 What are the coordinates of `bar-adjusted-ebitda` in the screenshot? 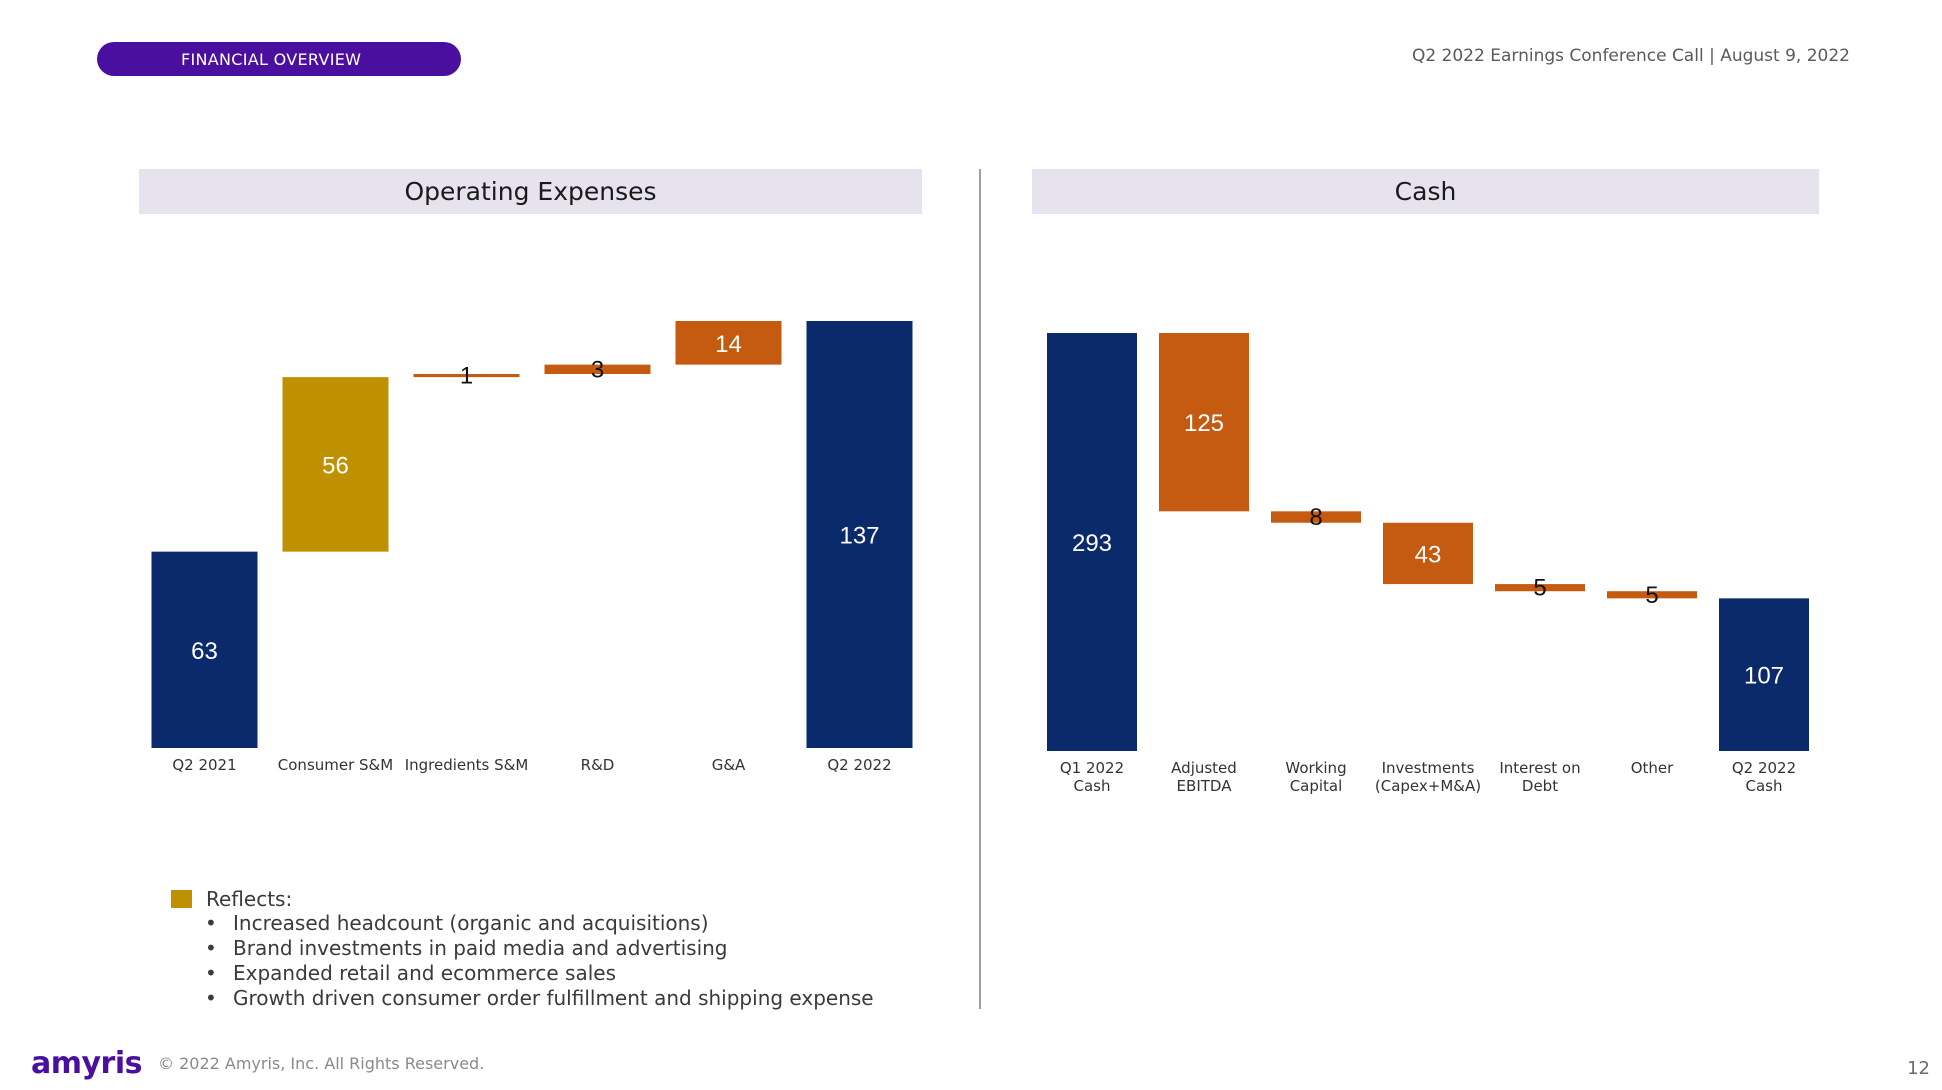 It's located at (1204, 422).